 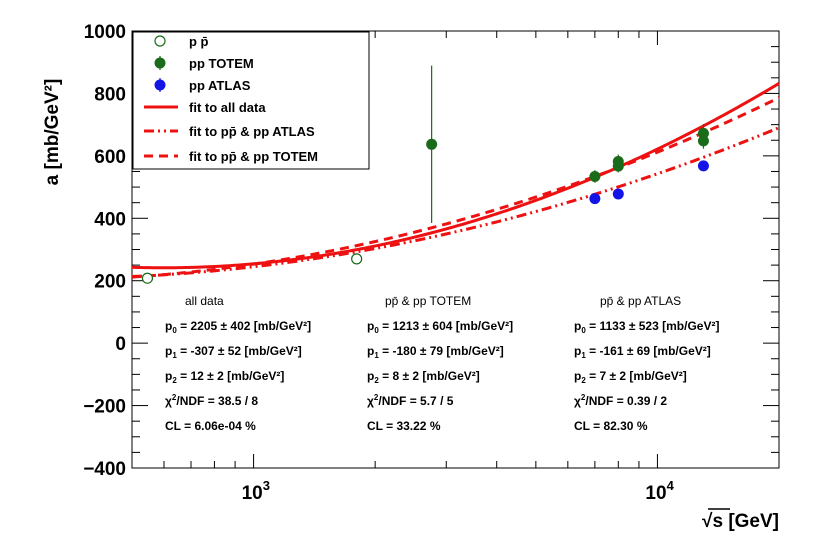 I want to click on param-value: = 2205 ± 402 [mb/GeV²], so click(x=244, y=326).